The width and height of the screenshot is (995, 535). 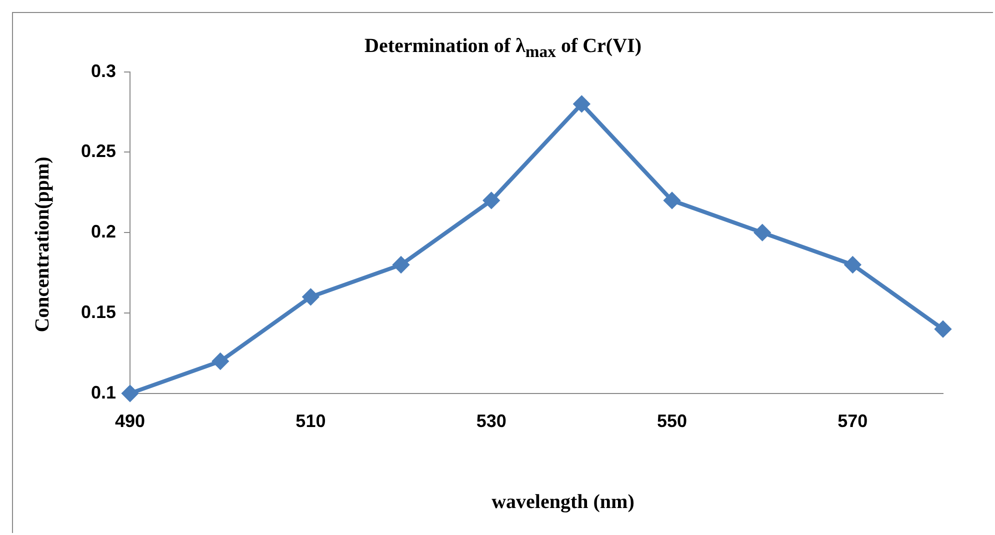 What do you see at coordinates (43, 245) in the screenshot?
I see `y-axis-title: Concentration(ppm)` at bounding box center [43, 245].